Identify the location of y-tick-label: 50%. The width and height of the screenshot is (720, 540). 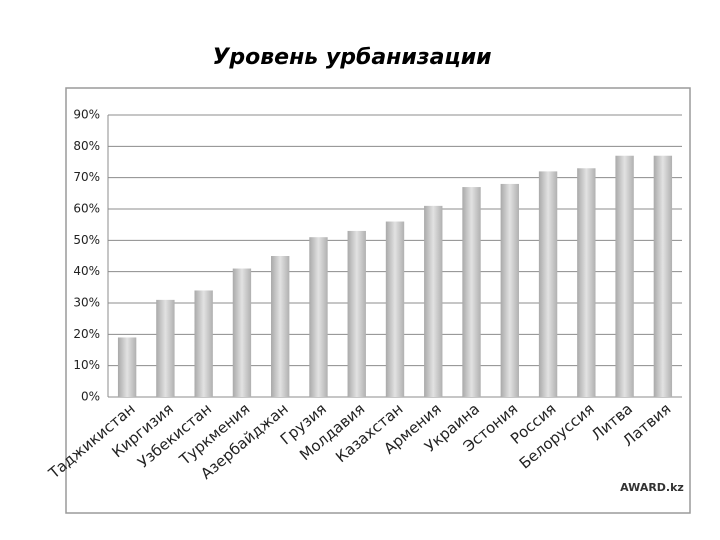
(86, 240).